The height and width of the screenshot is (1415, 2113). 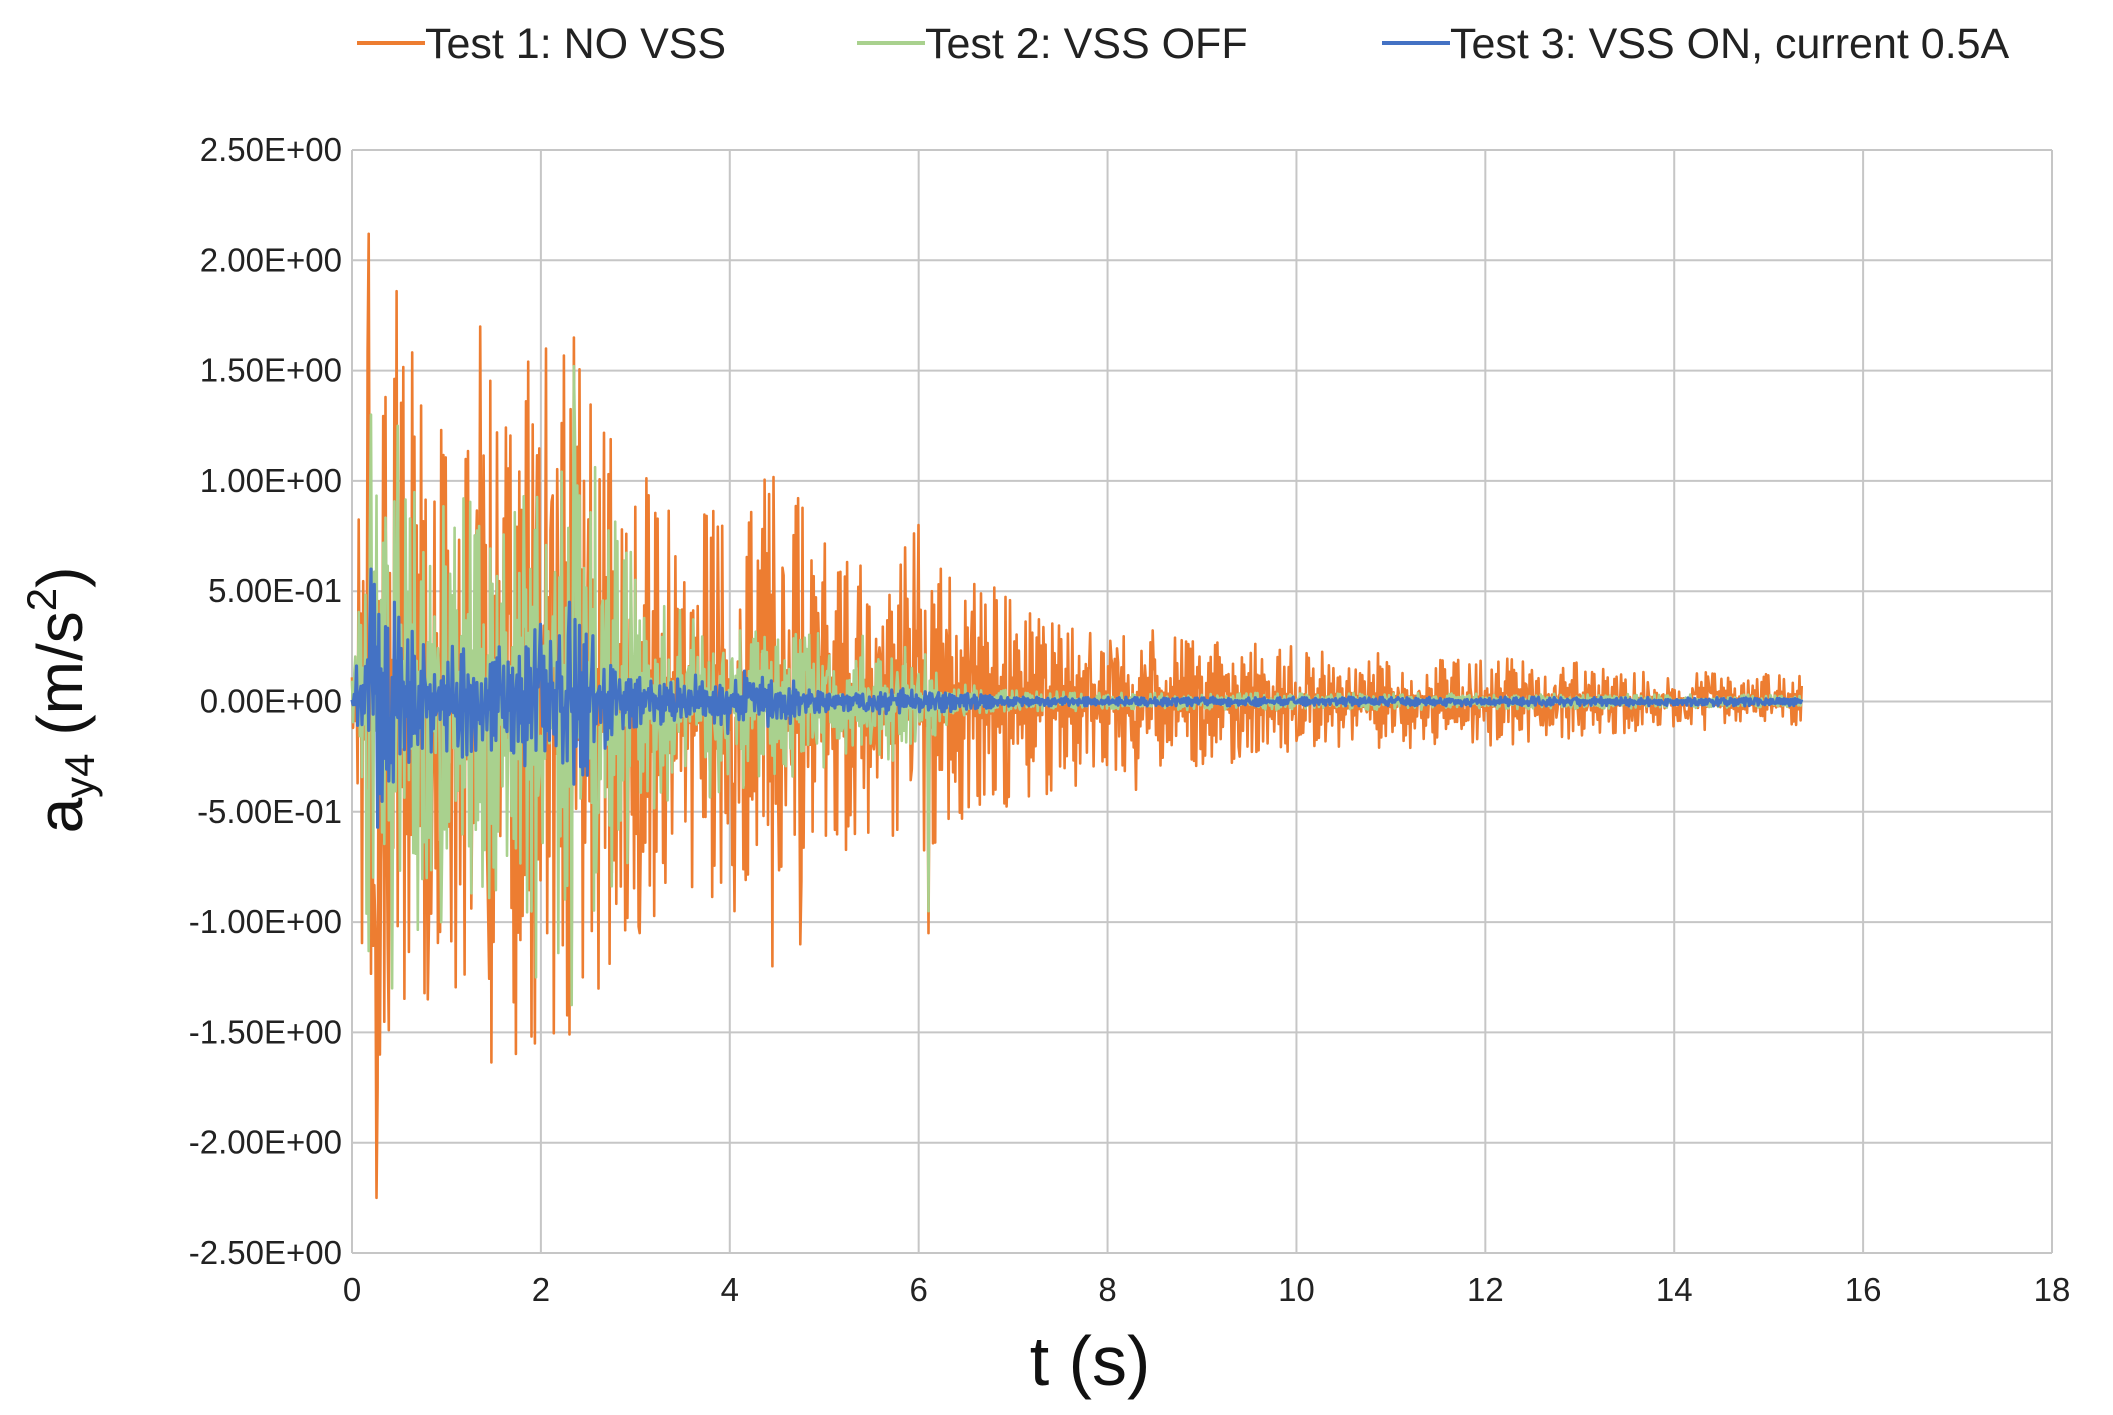 I want to click on y-tick-label: 2.50E+00, so click(x=271, y=149).